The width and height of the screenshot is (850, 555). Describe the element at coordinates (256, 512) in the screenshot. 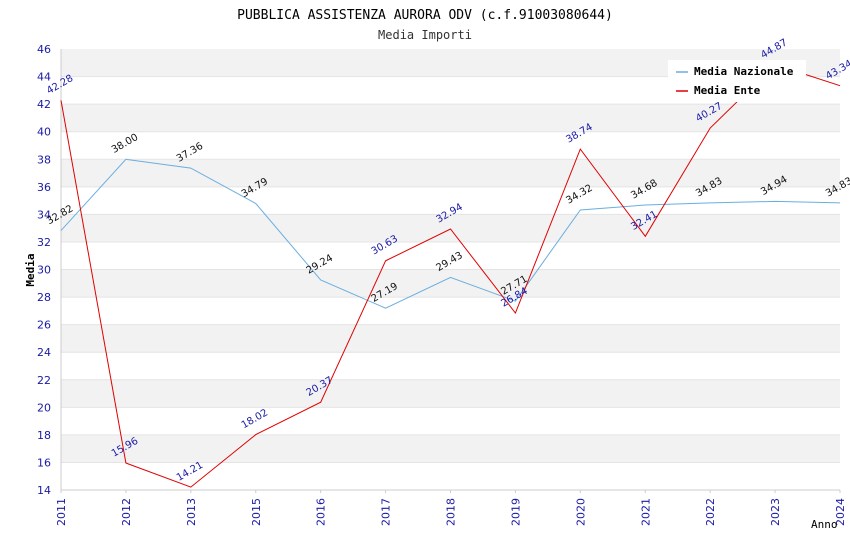

I see `x-tick-label: 2015` at that location.